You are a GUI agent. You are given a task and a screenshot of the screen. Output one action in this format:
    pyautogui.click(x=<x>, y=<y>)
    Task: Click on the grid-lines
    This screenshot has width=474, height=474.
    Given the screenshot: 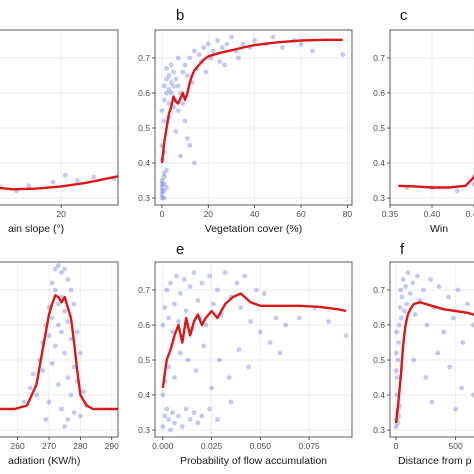 What is the action you would take?
    pyautogui.click(x=59, y=117)
    